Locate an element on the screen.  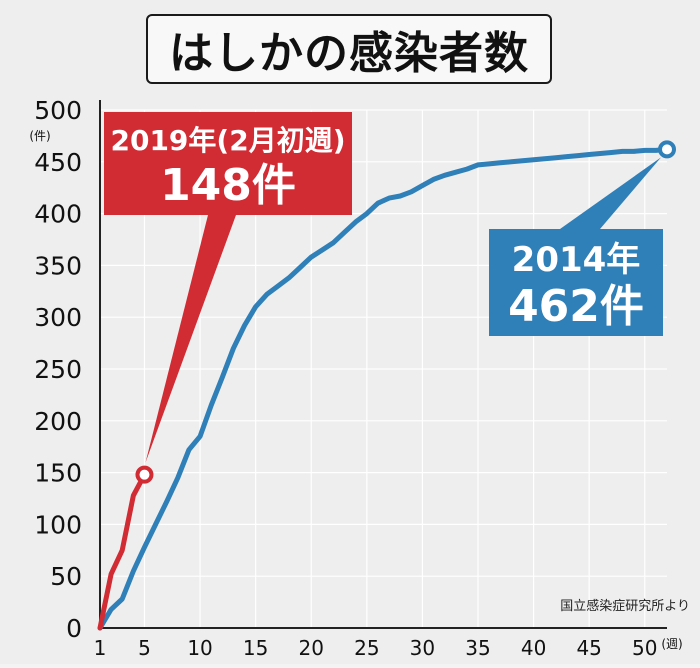
series-line-red is located at coordinates (122, 551).